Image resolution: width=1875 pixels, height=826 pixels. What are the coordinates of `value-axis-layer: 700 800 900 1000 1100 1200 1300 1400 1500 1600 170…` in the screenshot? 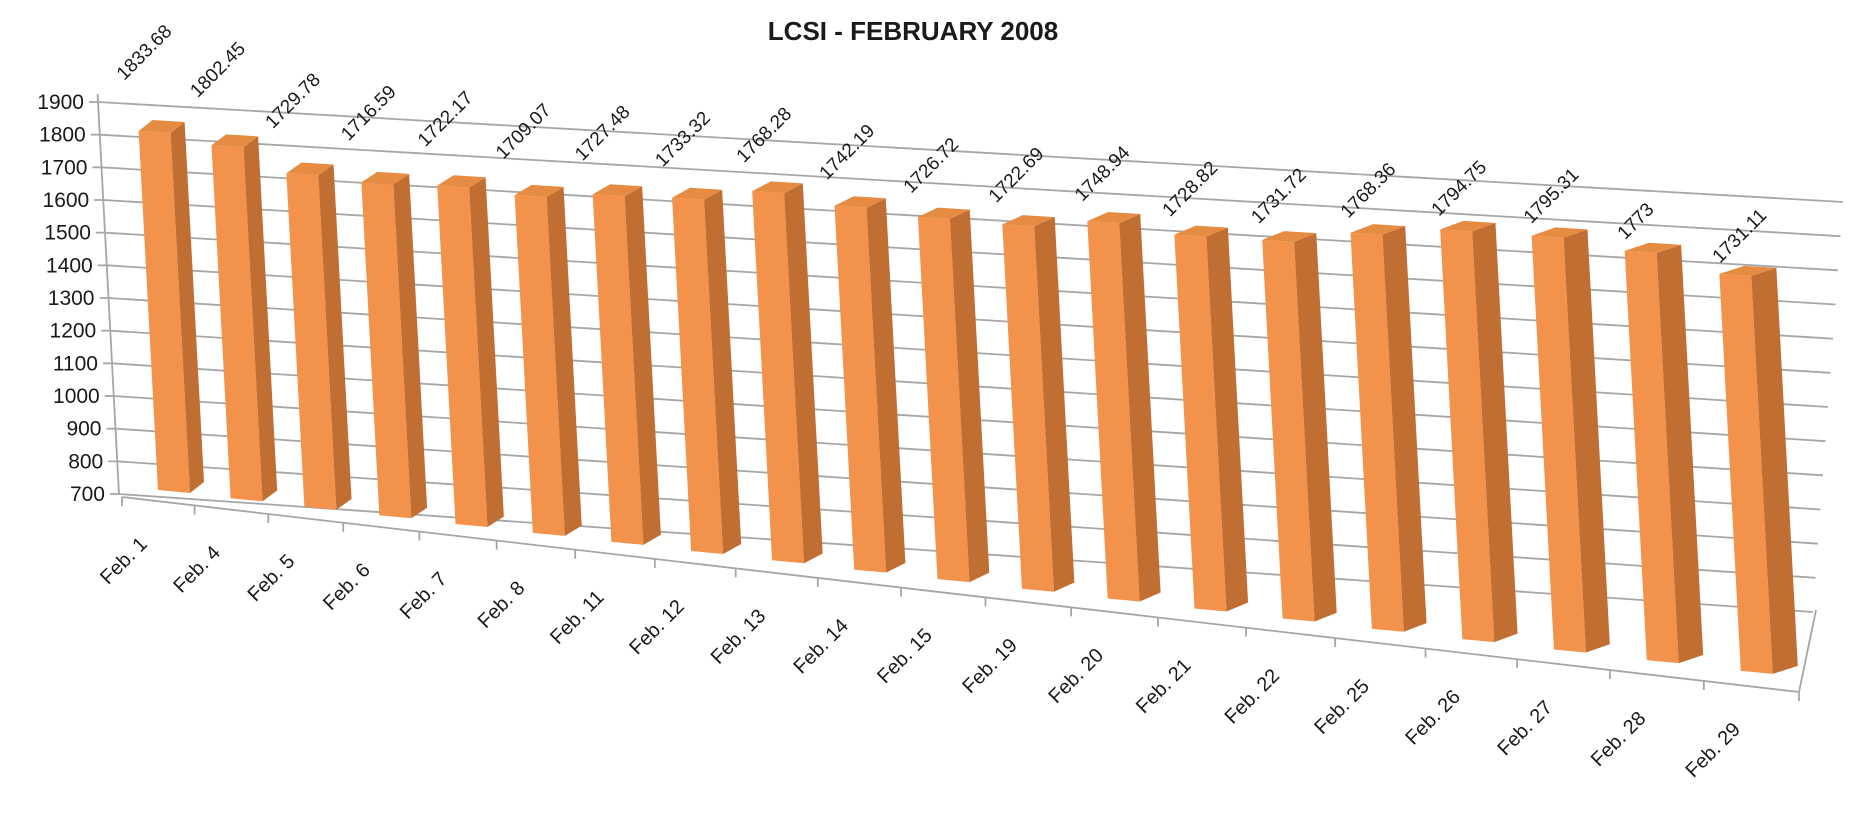 It's located at (78, 298).